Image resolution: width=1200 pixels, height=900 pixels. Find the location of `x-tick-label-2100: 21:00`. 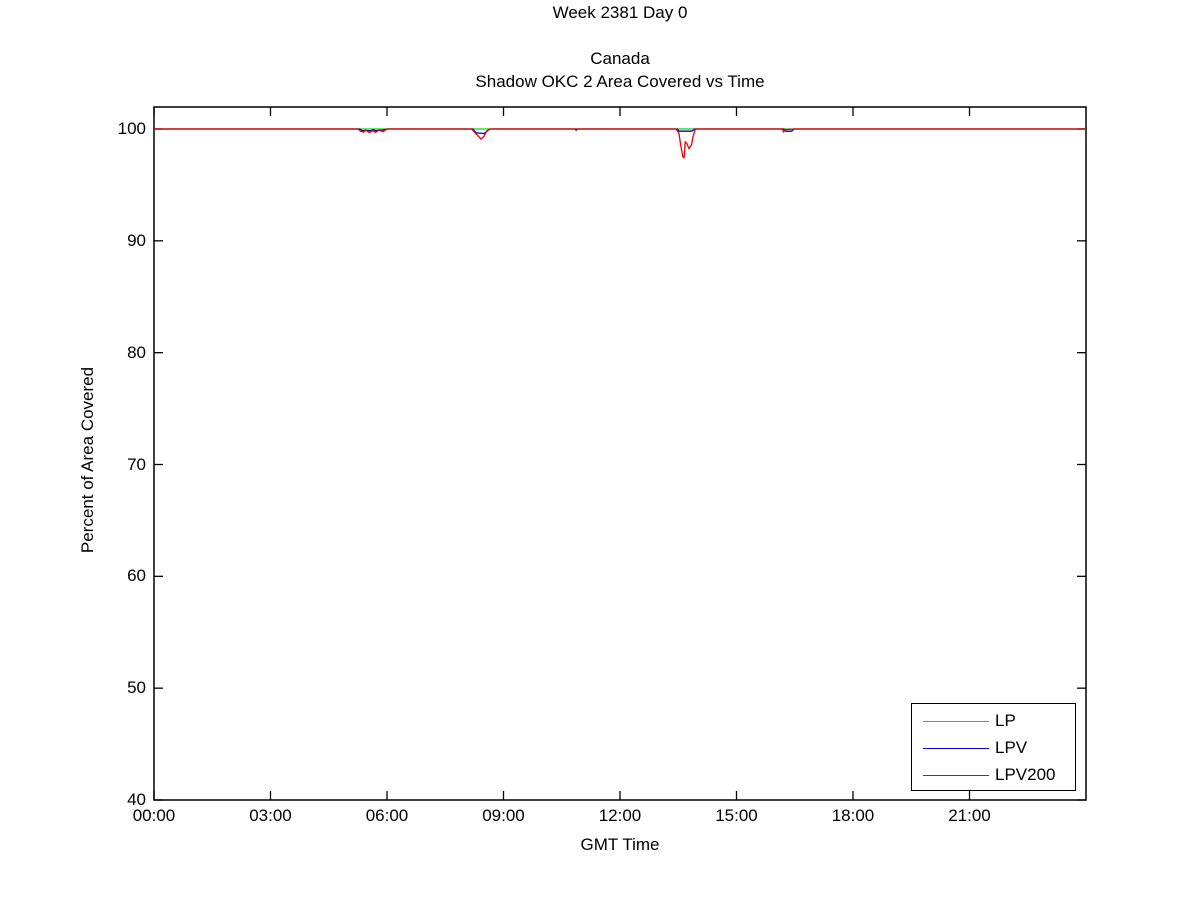

x-tick-label-2100: 21:00 is located at coordinates (969, 815).